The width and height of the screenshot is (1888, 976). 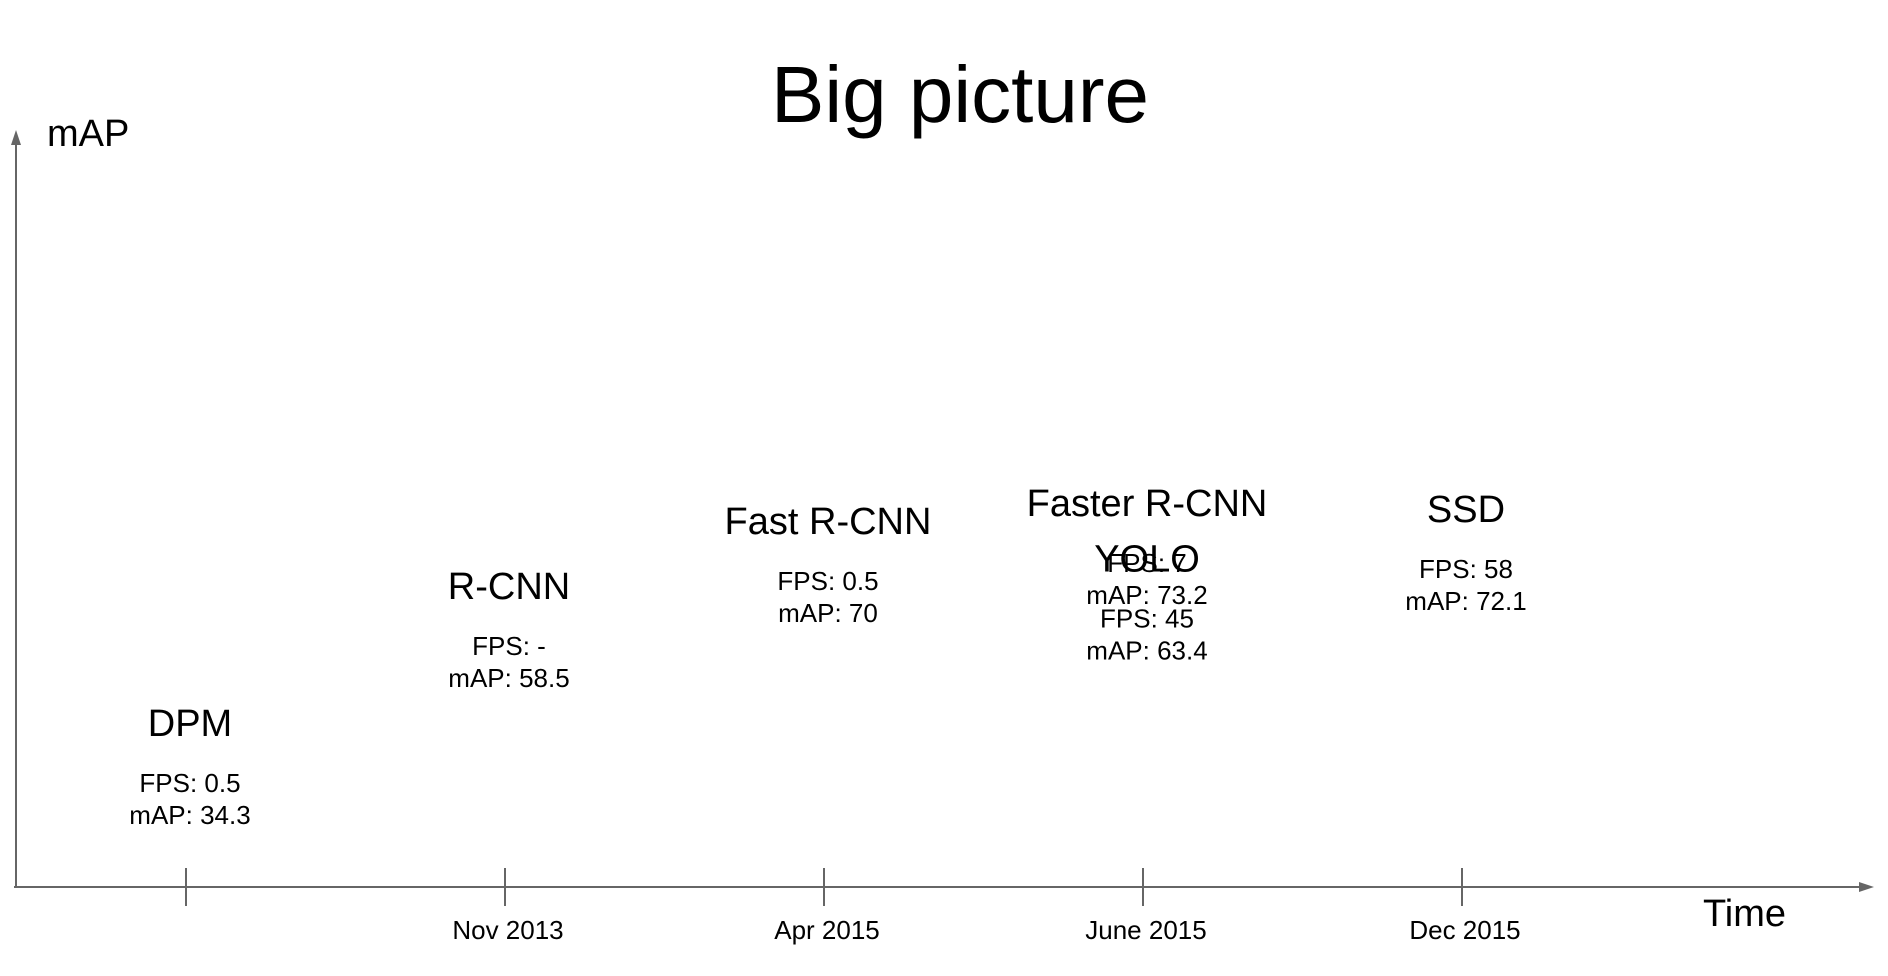 What do you see at coordinates (1146, 595) in the screenshot?
I see `map-label: mAP: 73.2` at bounding box center [1146, 595].